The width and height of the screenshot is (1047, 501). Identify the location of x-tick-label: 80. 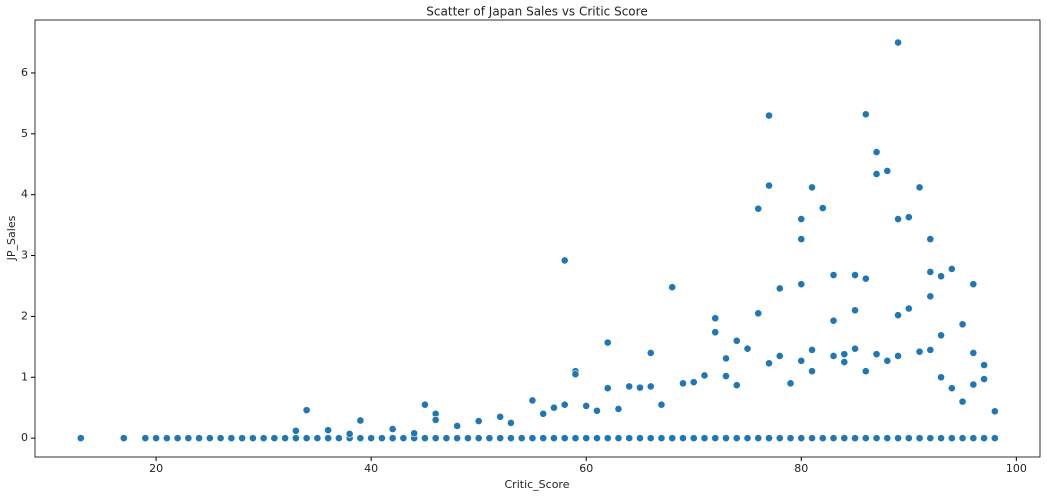
(801, 468).